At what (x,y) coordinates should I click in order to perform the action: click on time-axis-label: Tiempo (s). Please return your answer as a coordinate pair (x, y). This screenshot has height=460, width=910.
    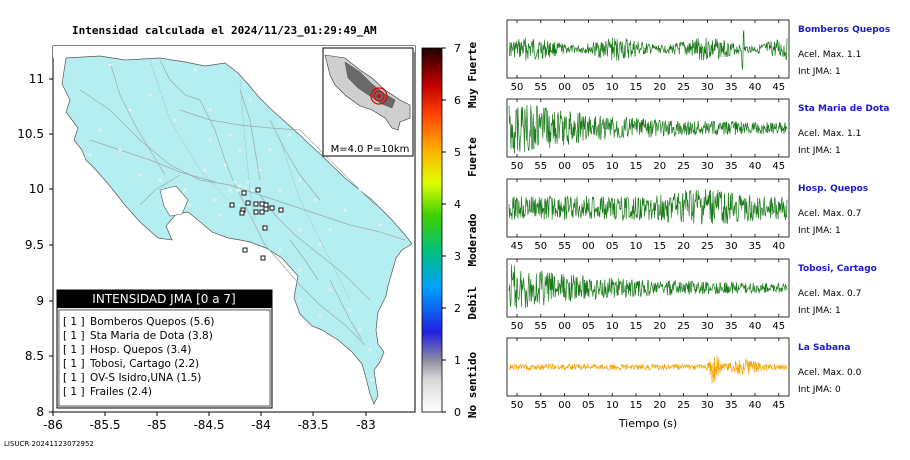
    Looking at the image, I should click on (647, 423).